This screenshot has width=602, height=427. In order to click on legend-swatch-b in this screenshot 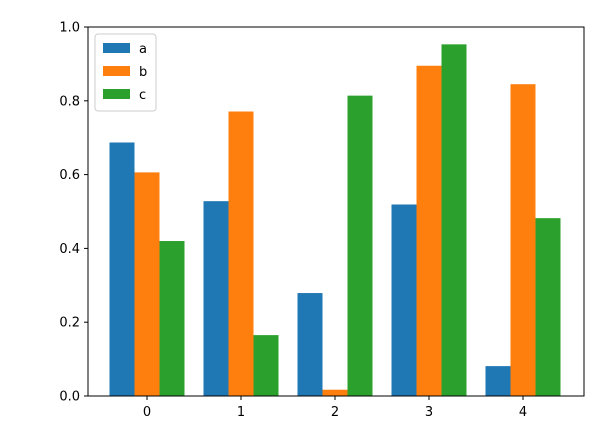, I will do `click(116, 71)`.